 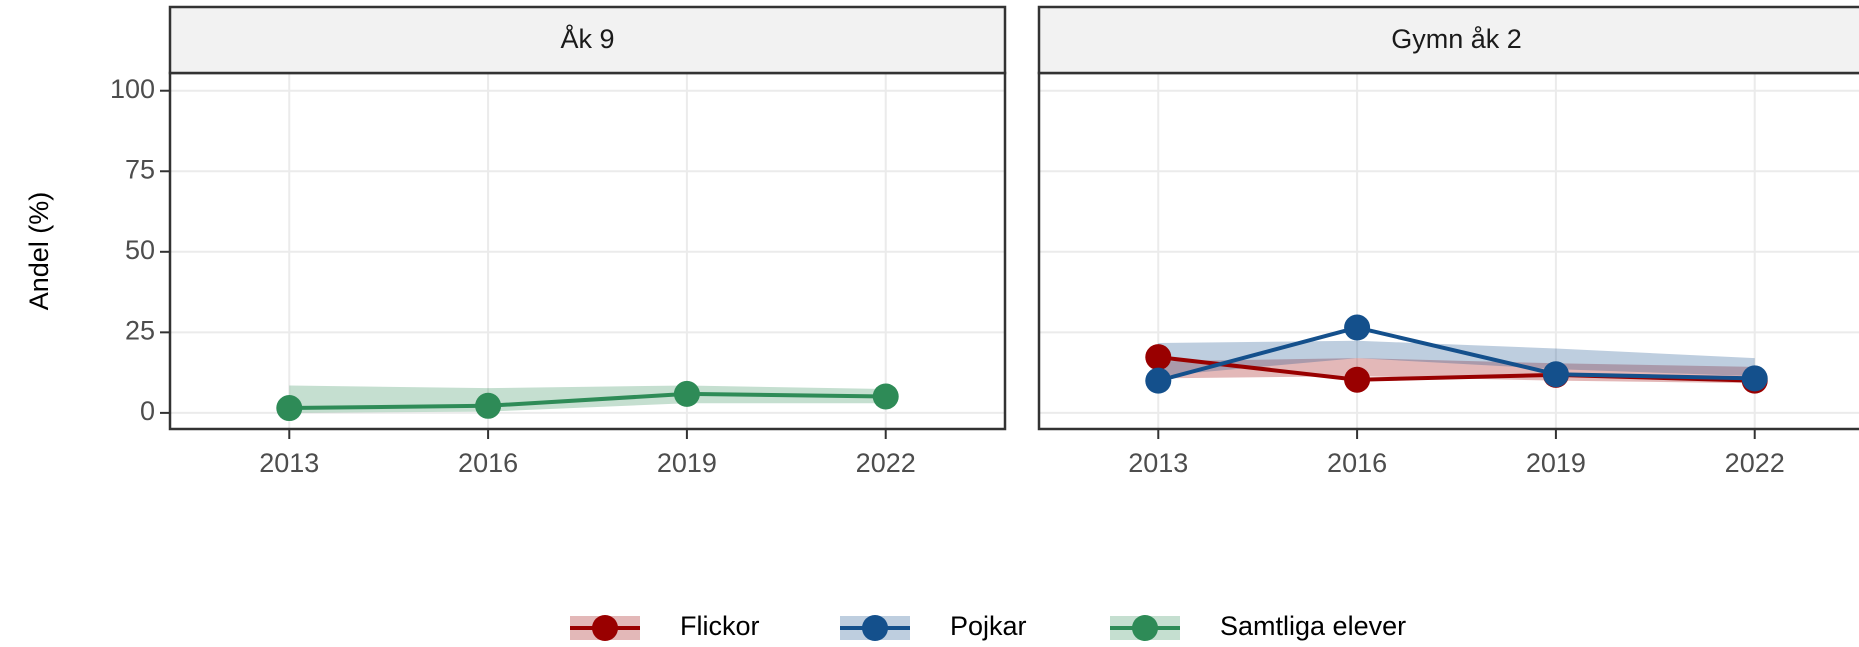 I want to click on legend-label: Samtliga elever, so click(x=1313, y=626).